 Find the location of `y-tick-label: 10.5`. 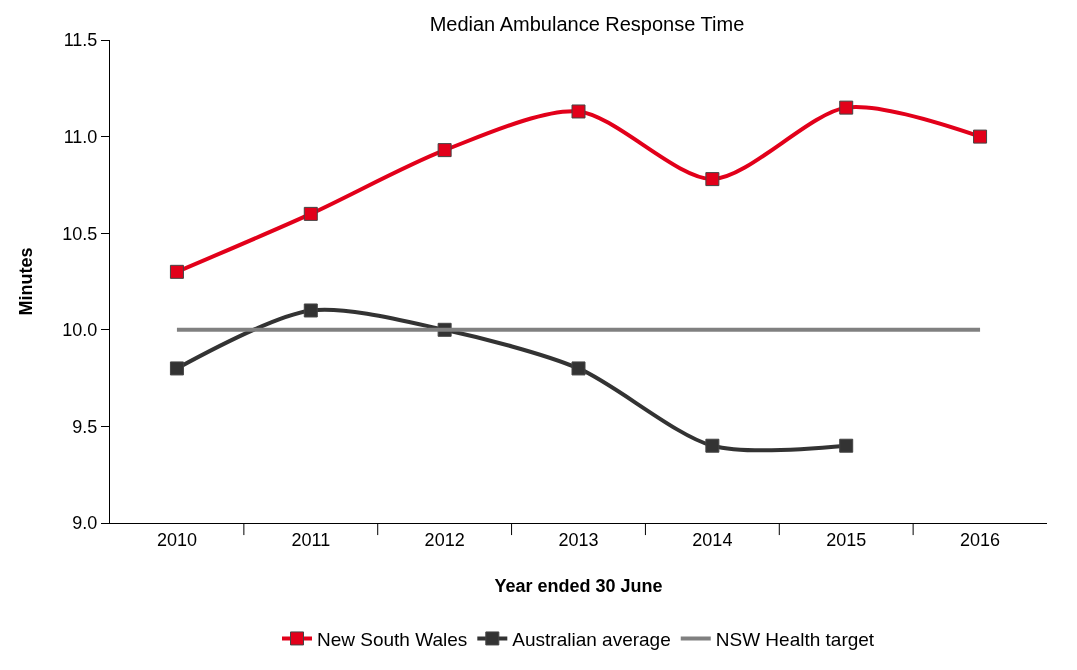

y-tick-label: 10.5 is located at coordinates (80, 233).